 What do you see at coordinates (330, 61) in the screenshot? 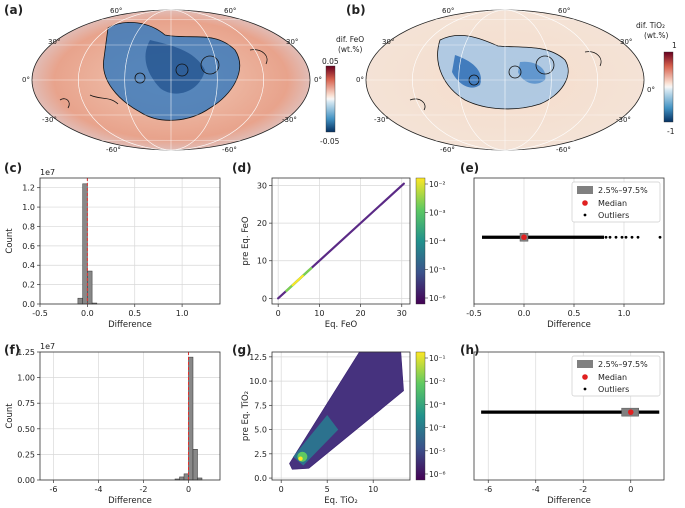
I see `colorbar-a-max: 0.05` at bounding box center [330, 61].